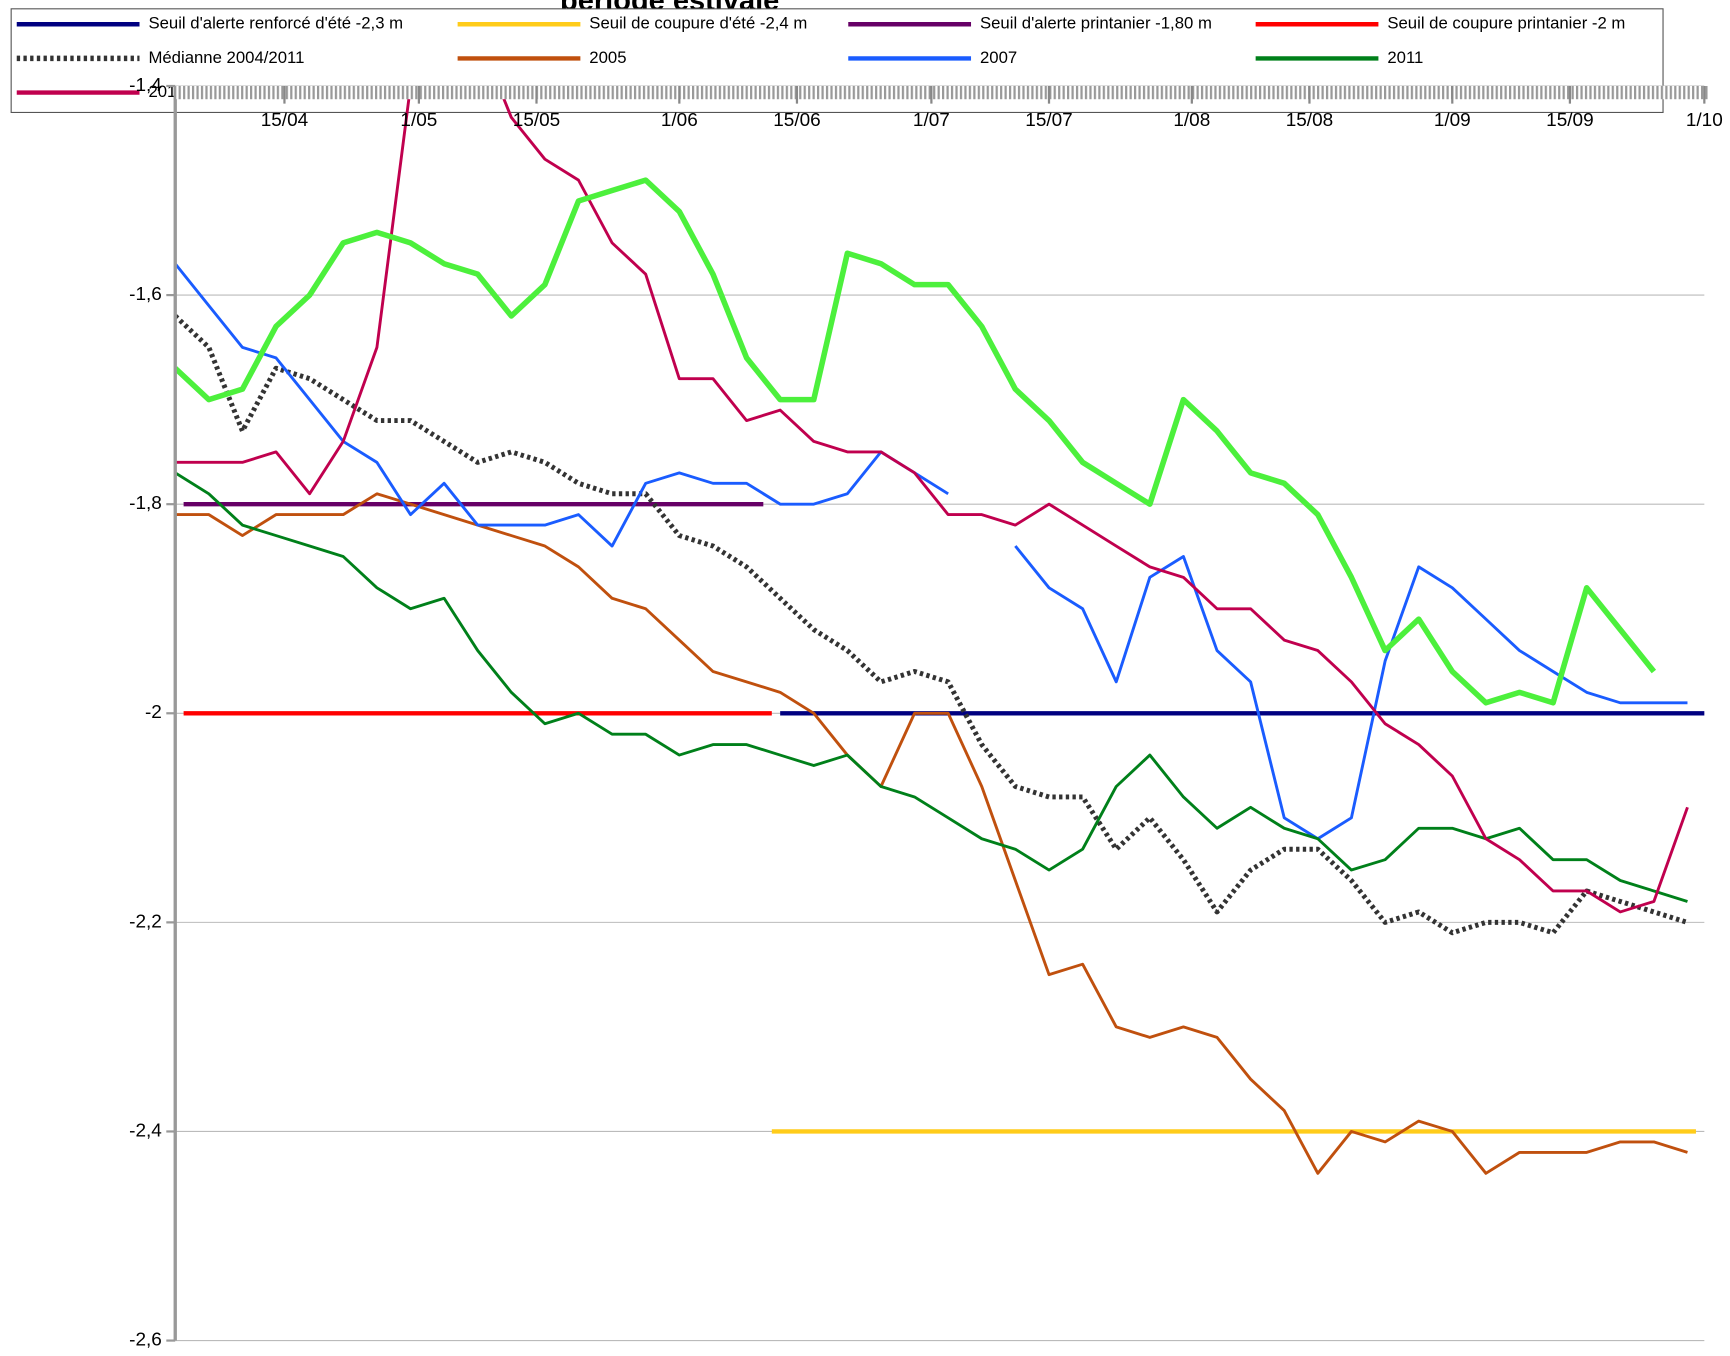 This screenshot has width=1730, height=1356. Describe the element at coordinates (796, 119) in the screenshot. I see `x-tick-label: 15/06` at that location.